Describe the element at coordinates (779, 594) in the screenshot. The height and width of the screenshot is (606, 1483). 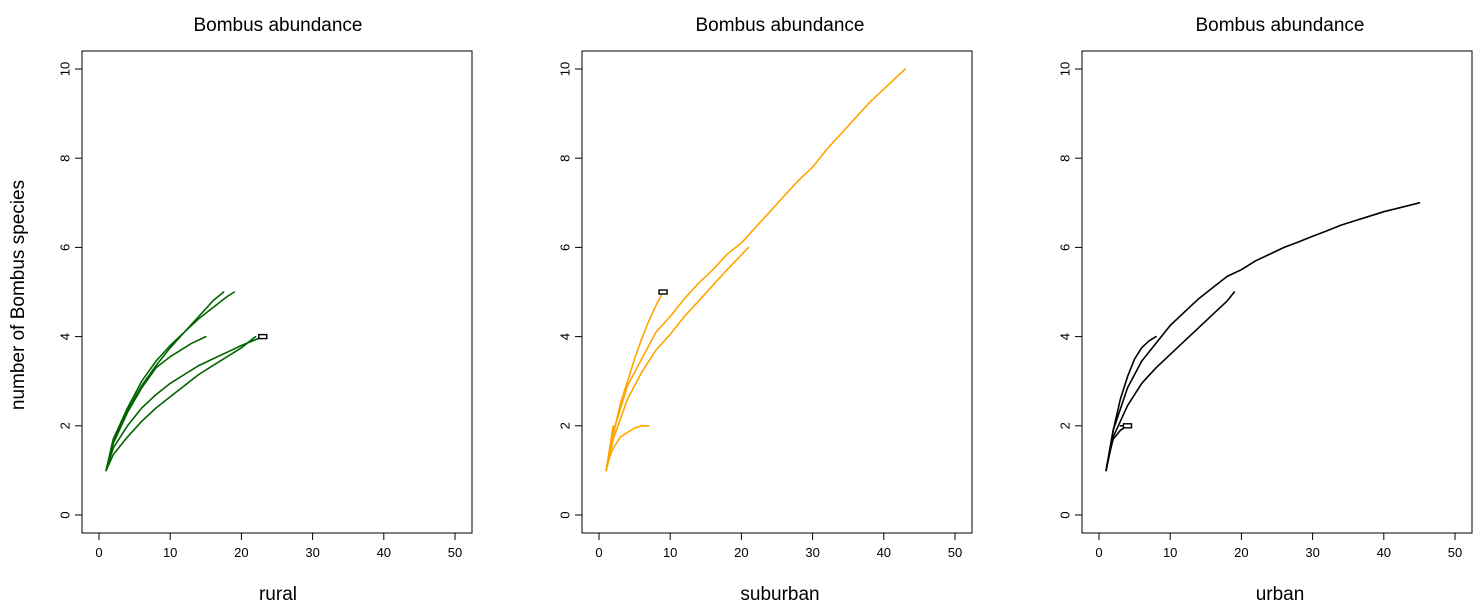
I see `x-axis-label: suburban` at that location.